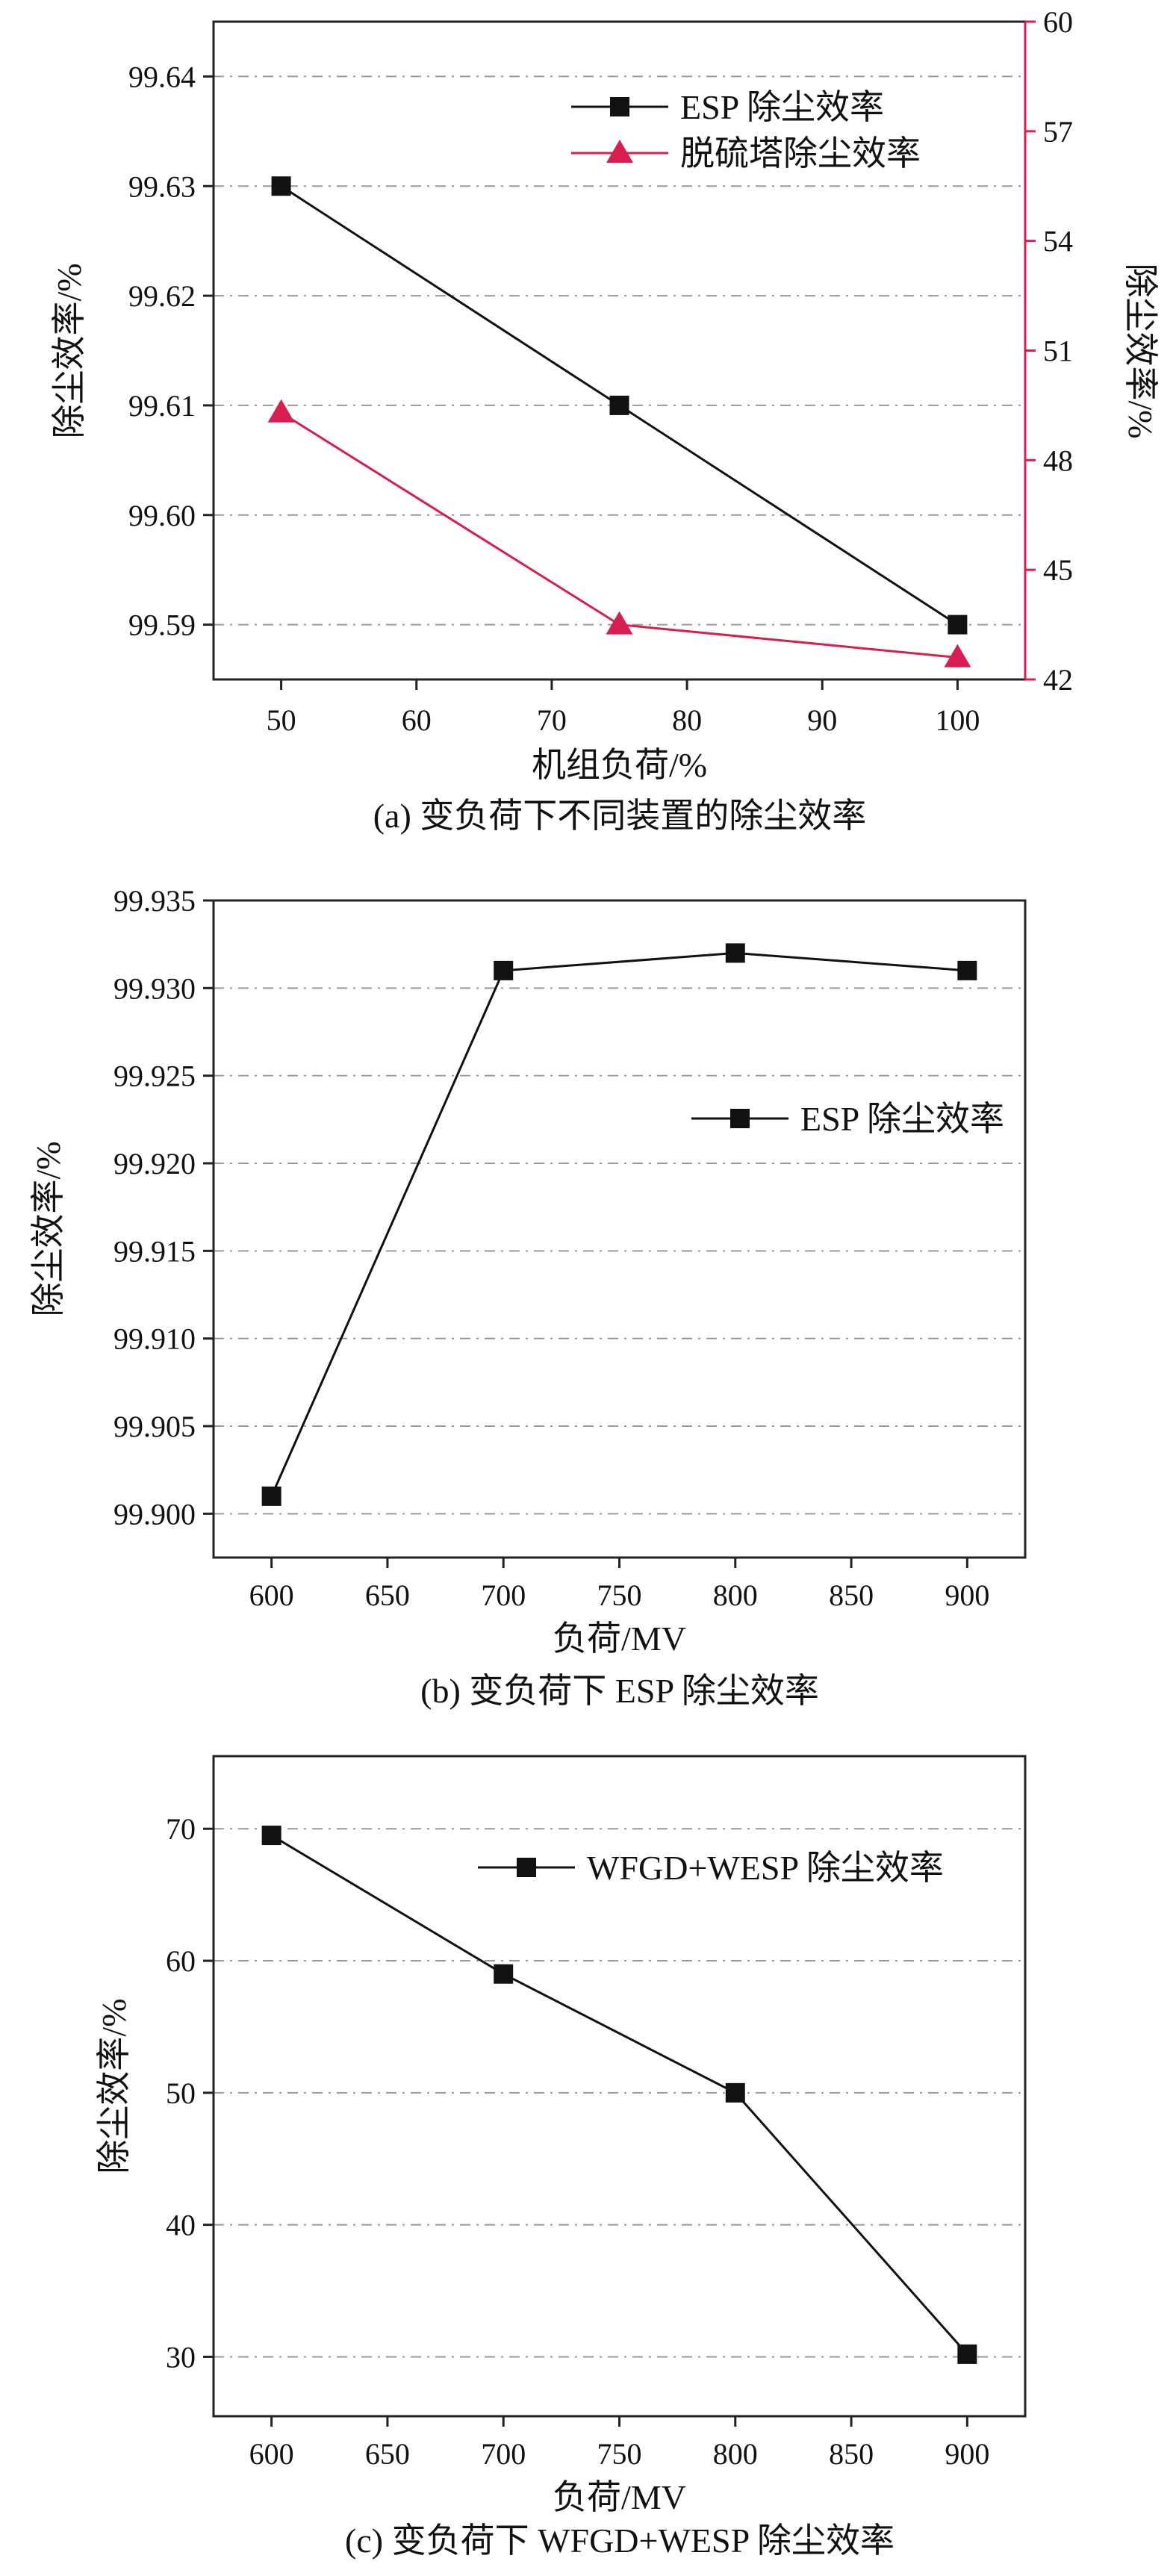 The width and height of the screenshot is (1176, 2576). Describe the element at coordinates (417, 720) in the screenshot. I see `x-tick-label: 60` at that location.